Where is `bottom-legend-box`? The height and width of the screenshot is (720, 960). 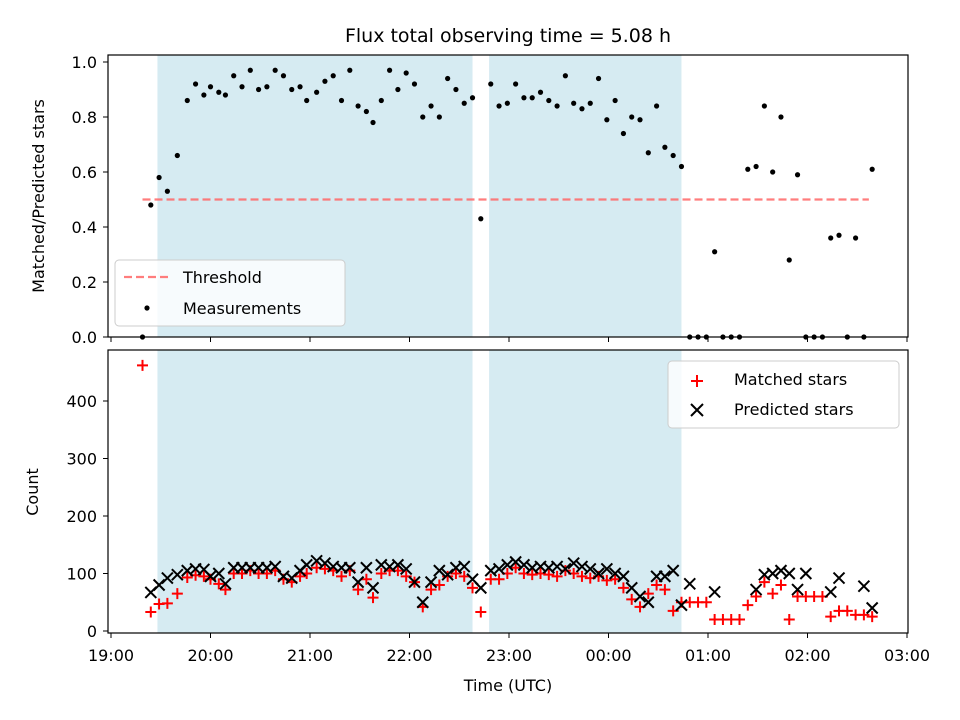 bottom-legend-box is located at coordinates (783, 394).